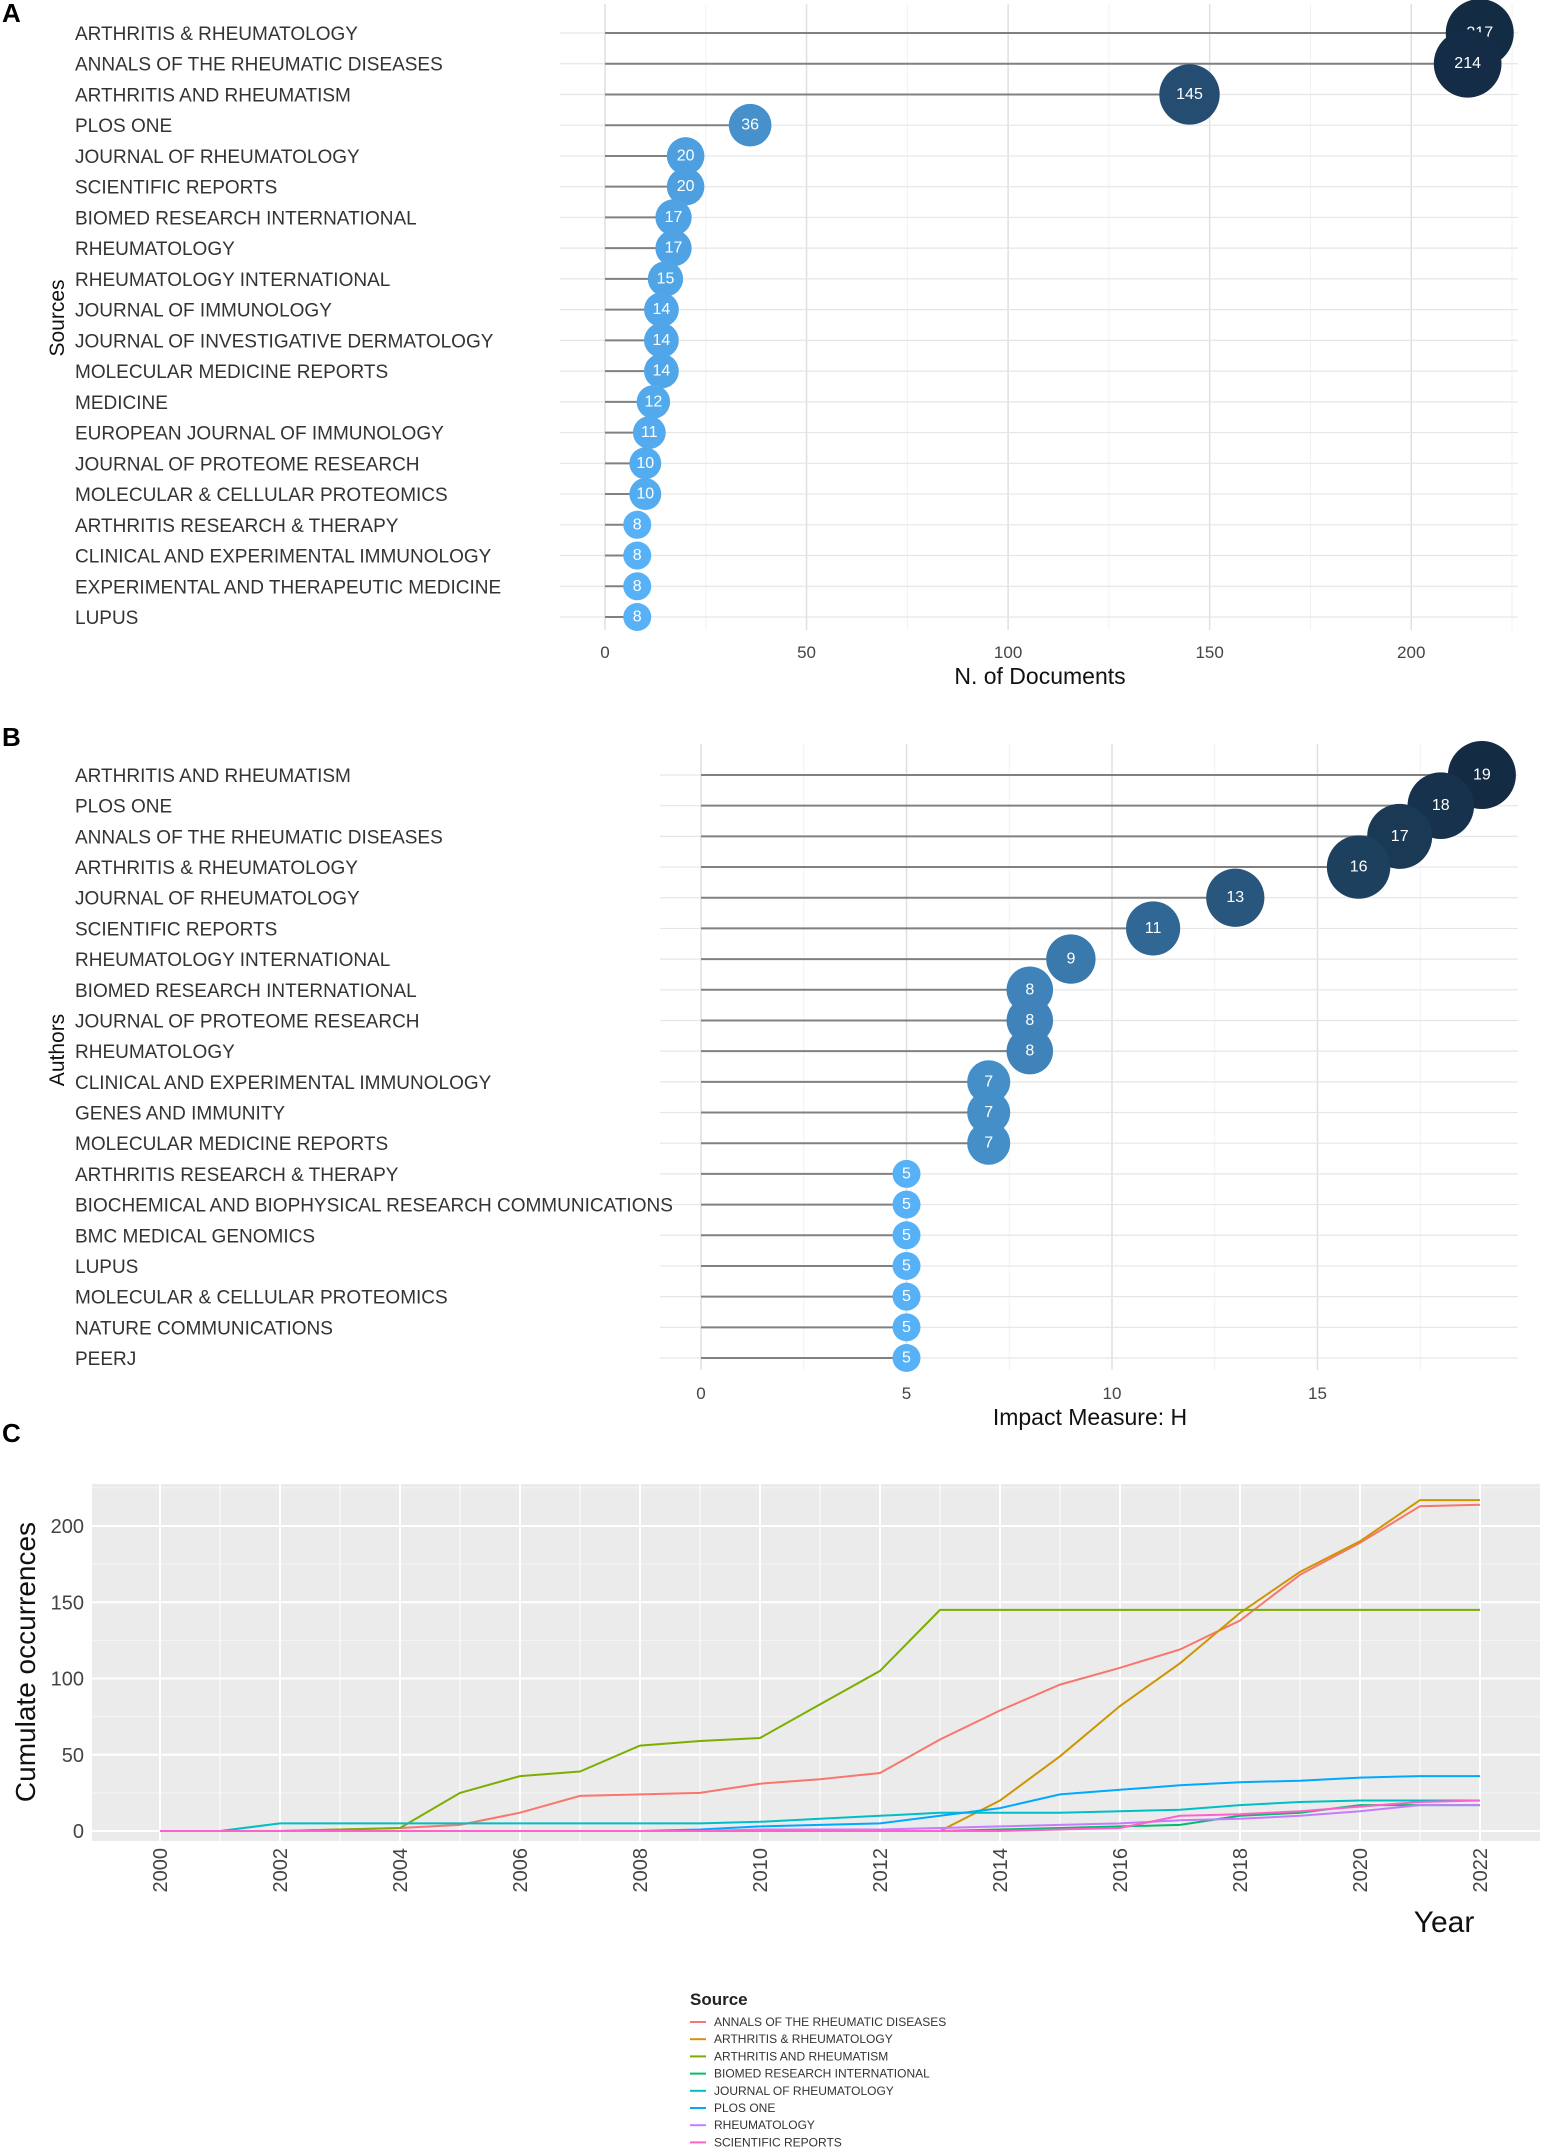  What do you see at coordinates (73, 1756) in the screenshot?
I see `y-tick-label: 50` at bounding box center [73, 1756].